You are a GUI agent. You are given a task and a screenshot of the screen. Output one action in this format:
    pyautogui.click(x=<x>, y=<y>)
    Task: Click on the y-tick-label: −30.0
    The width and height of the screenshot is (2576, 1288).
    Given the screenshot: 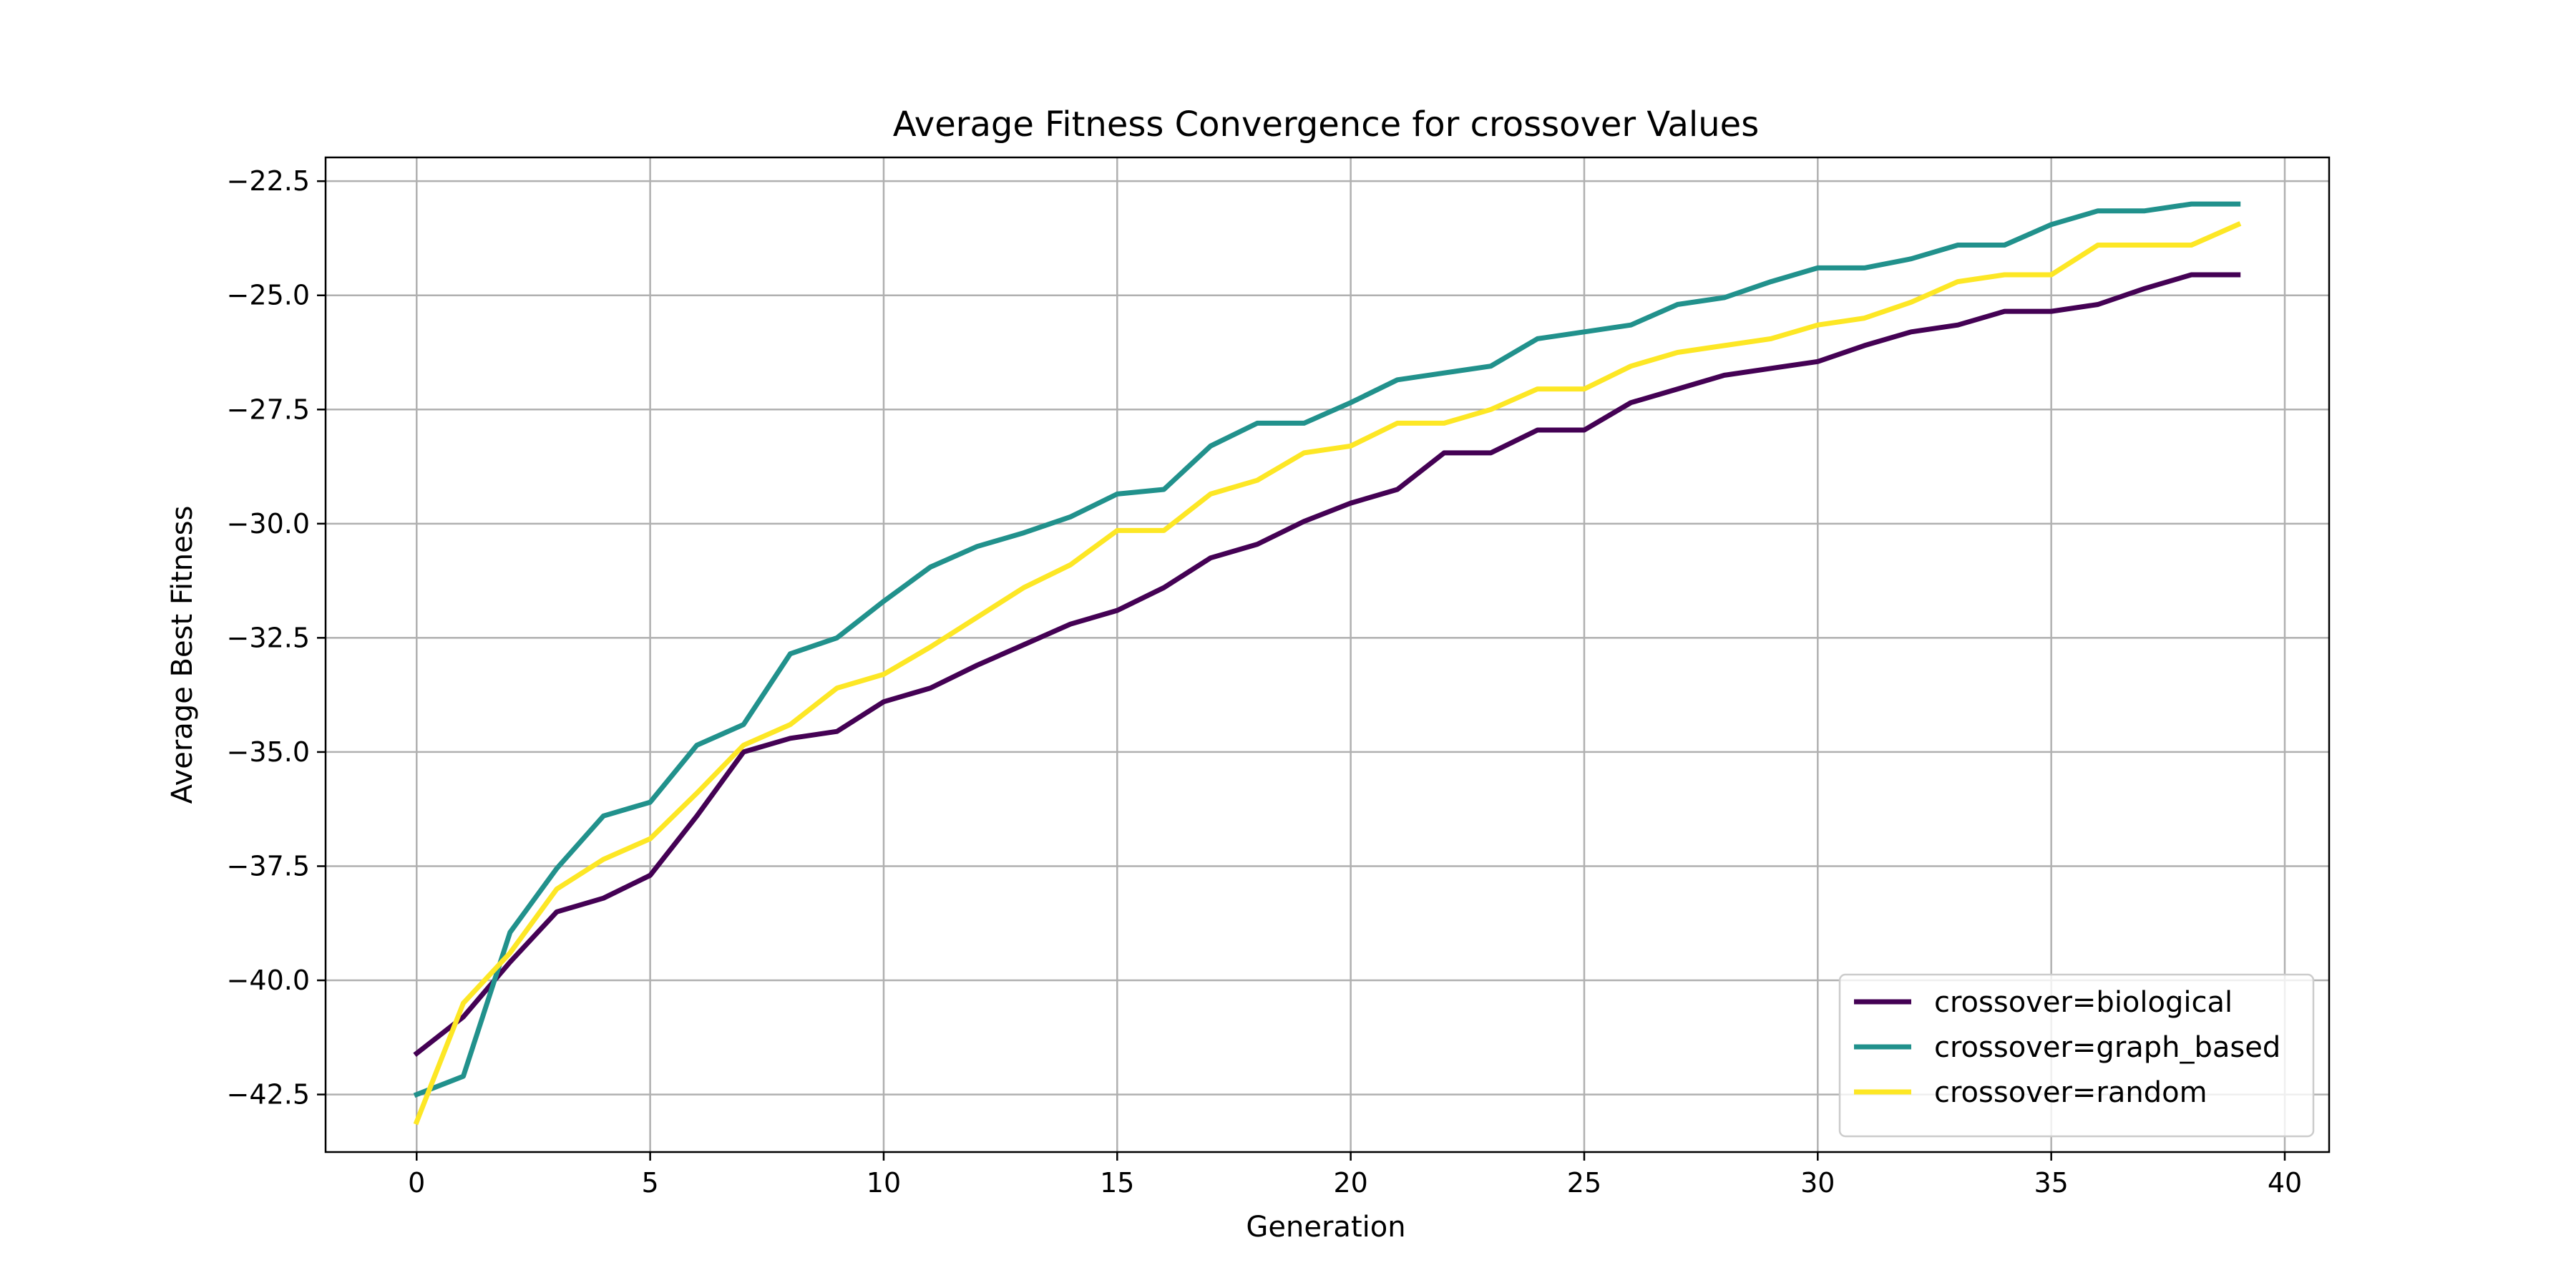 What is the action you would take?
    pyautogui.click(x=268, y=524)
    